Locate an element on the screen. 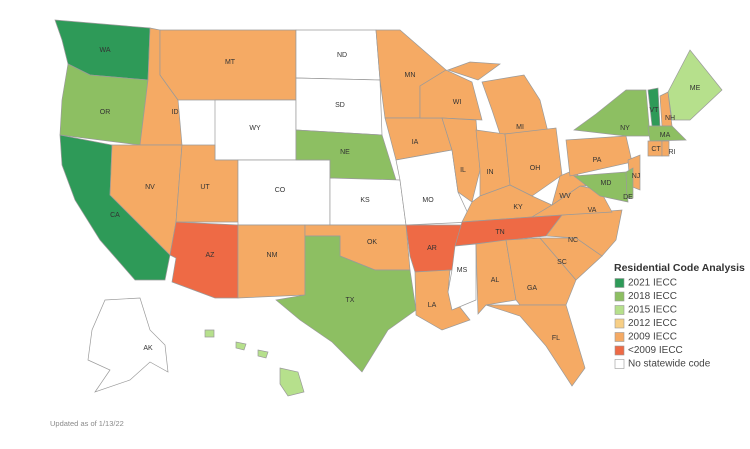 The width and height of the screenshot is (750, 449). state-label: WA is located at coordinates (104, 50).